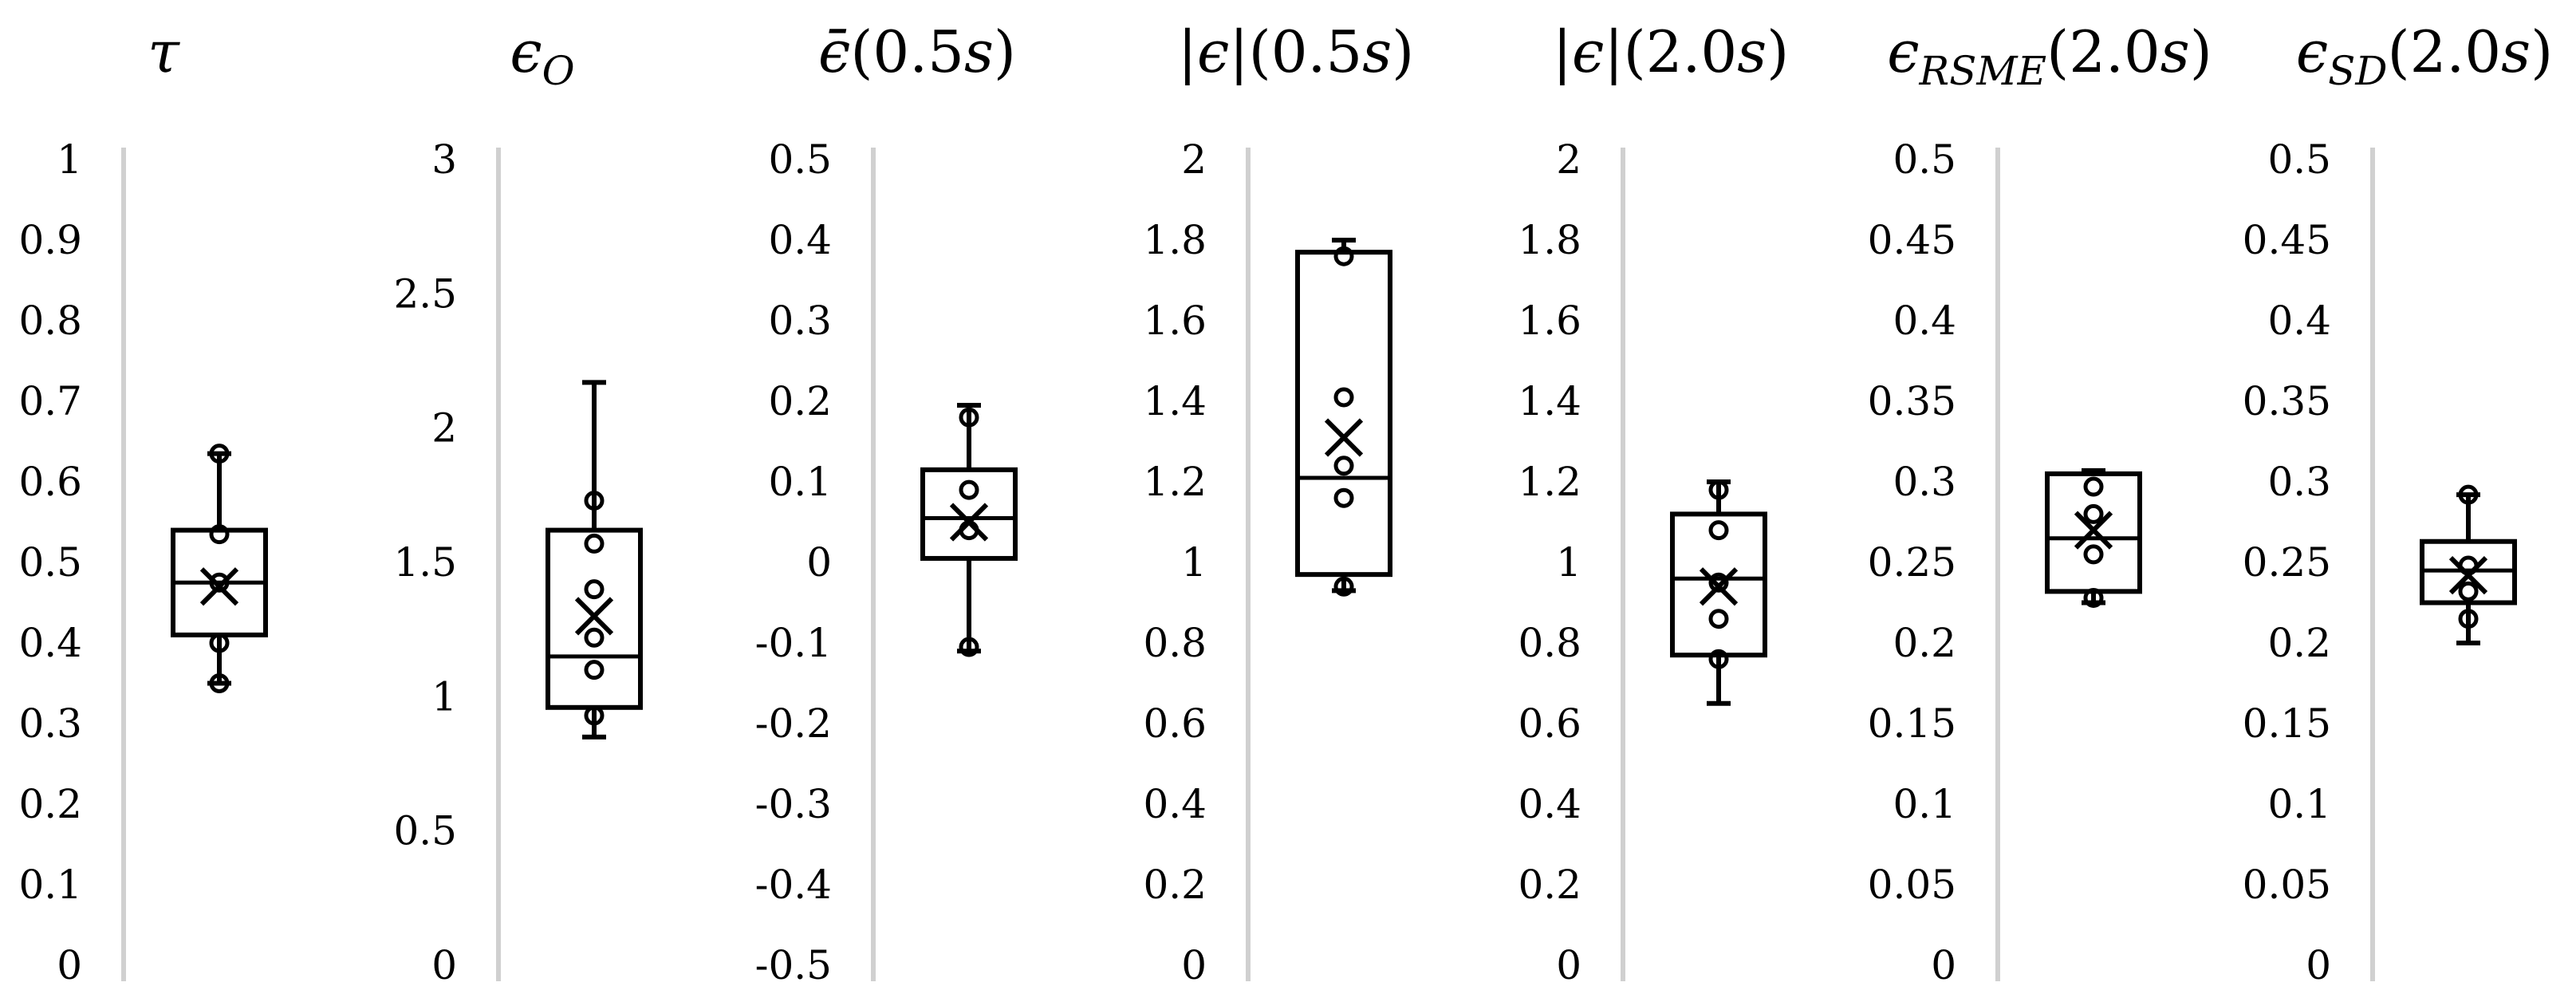  What do you see at coordinates (50, 401) in the screenshot?
I see `tick-label: 0.7` at bounding box center [50, 401].